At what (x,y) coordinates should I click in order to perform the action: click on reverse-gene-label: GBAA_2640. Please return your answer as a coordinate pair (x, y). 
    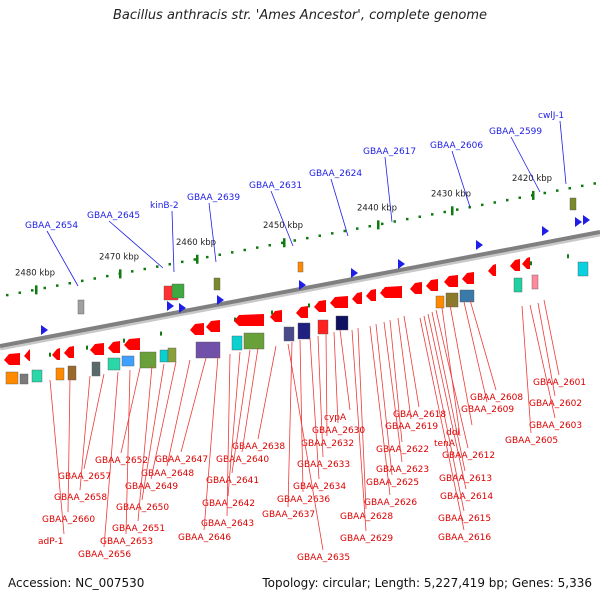
    Looking at the image, I should click on (242, 460).